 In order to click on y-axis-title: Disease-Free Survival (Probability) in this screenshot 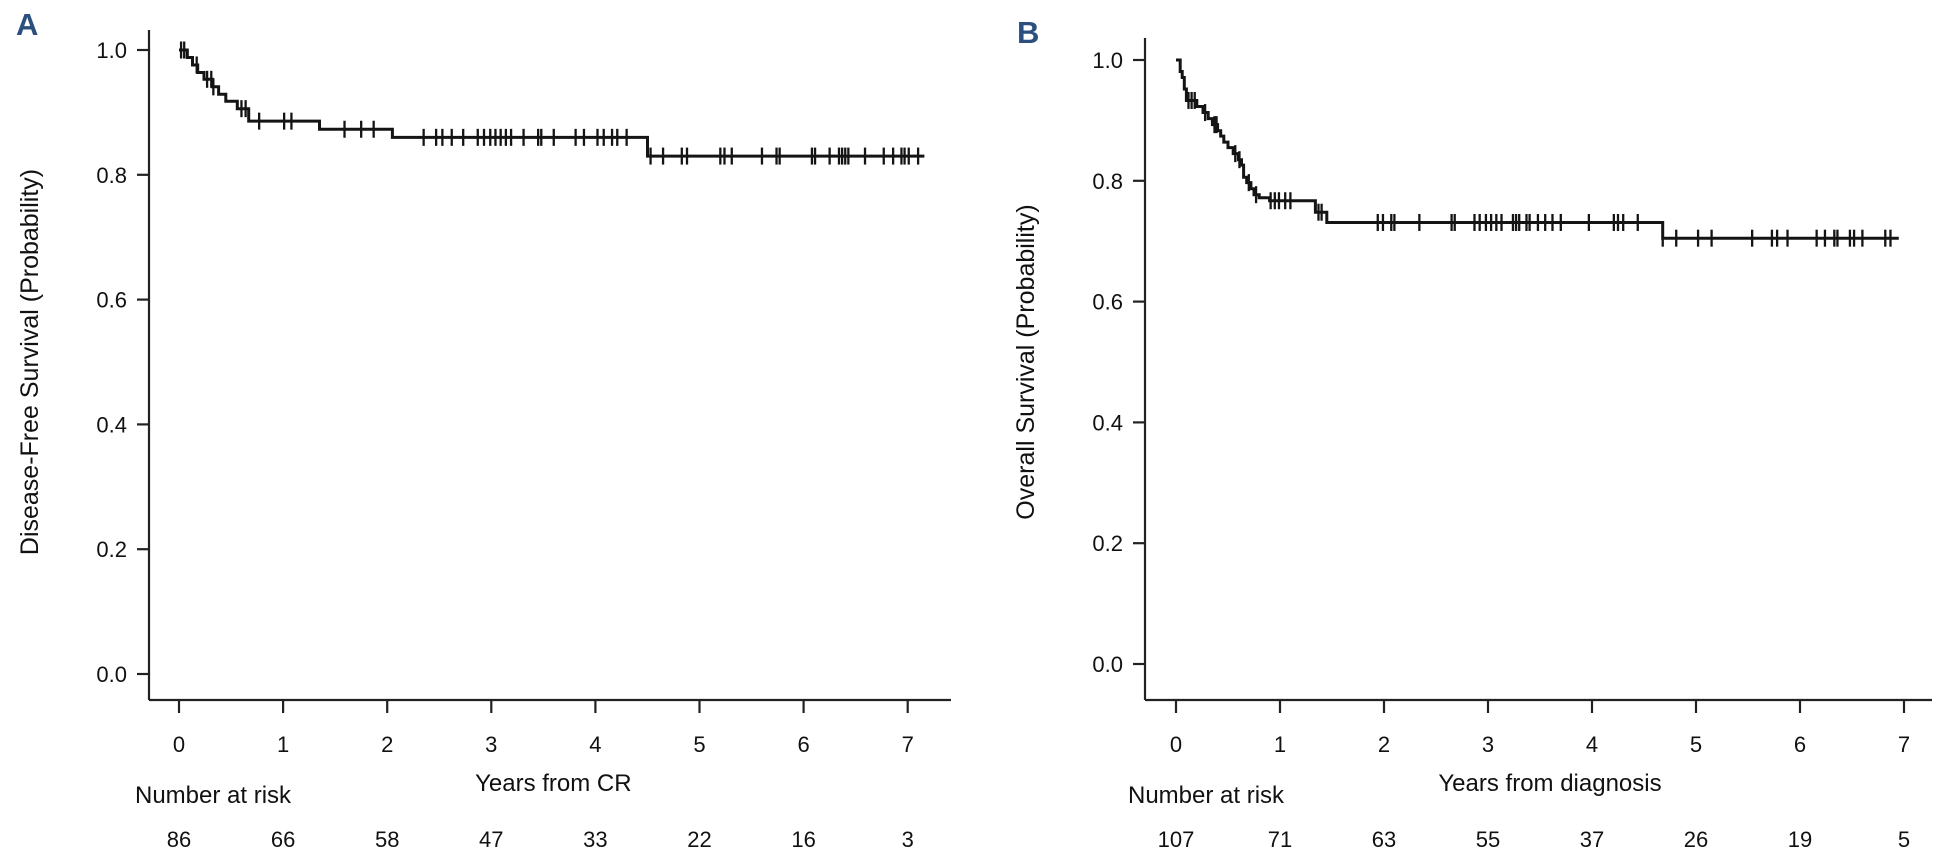, I will do `click(30, 362)`.